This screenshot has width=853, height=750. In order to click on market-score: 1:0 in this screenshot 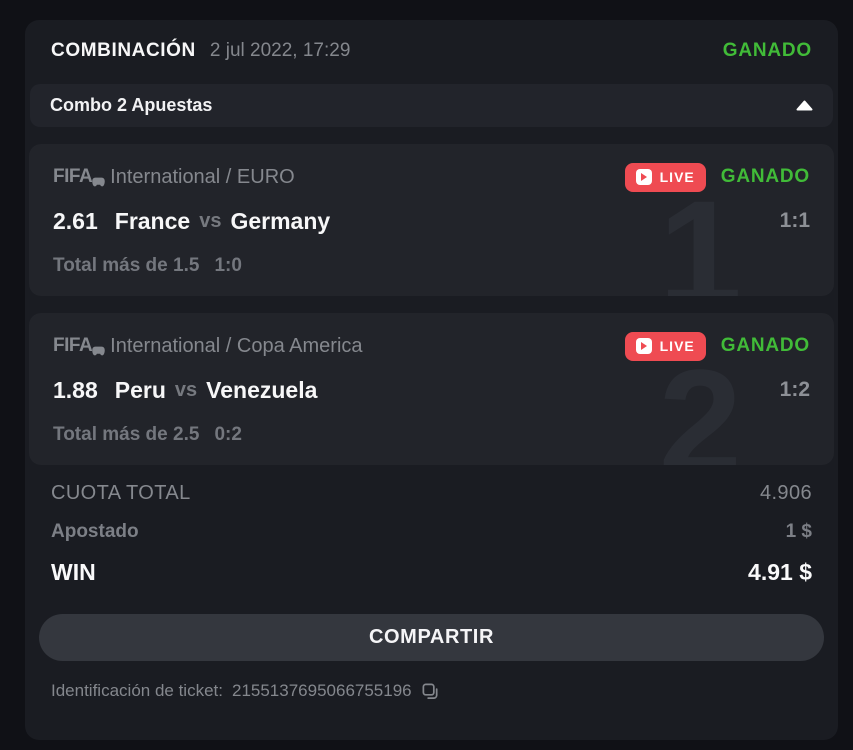, I will do `click(228, 265)`.